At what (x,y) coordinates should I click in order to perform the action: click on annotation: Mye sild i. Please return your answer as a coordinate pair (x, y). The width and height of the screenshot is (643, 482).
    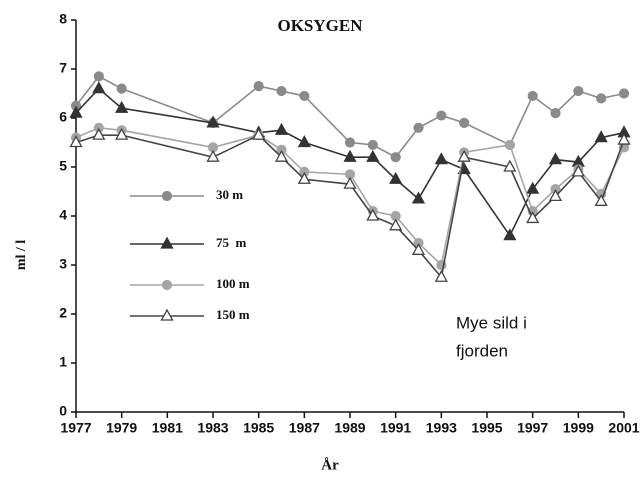
    Looking at the image, I should click on (491, 322).